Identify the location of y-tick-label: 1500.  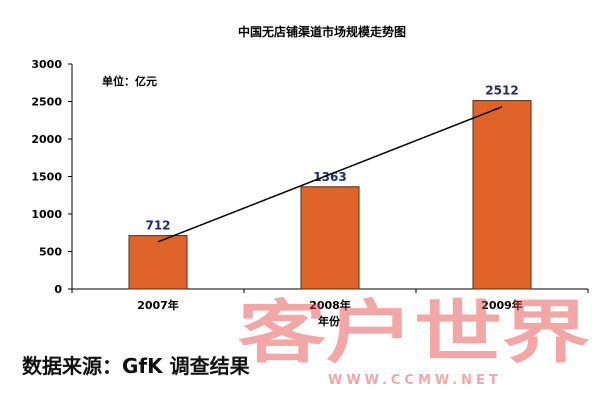
(46, 177).